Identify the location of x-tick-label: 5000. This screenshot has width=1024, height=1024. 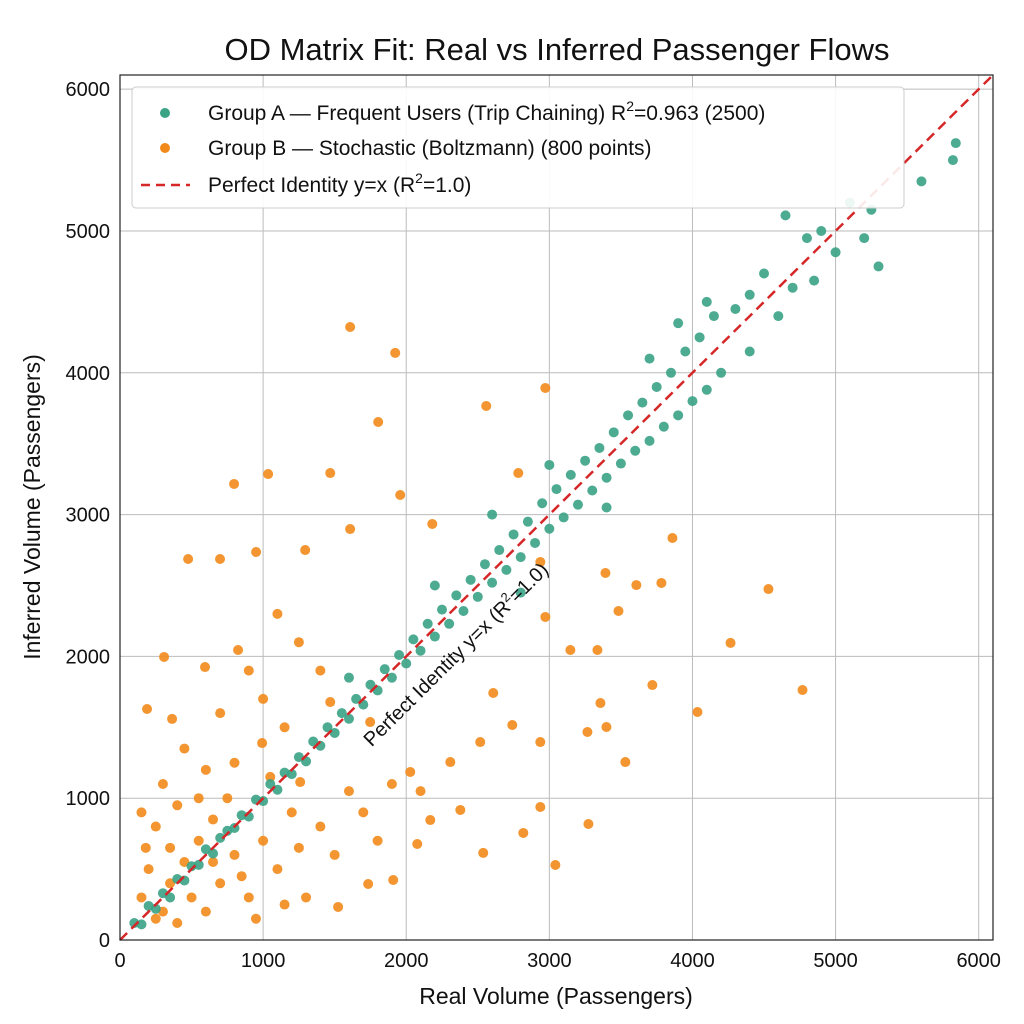
(835, 961).